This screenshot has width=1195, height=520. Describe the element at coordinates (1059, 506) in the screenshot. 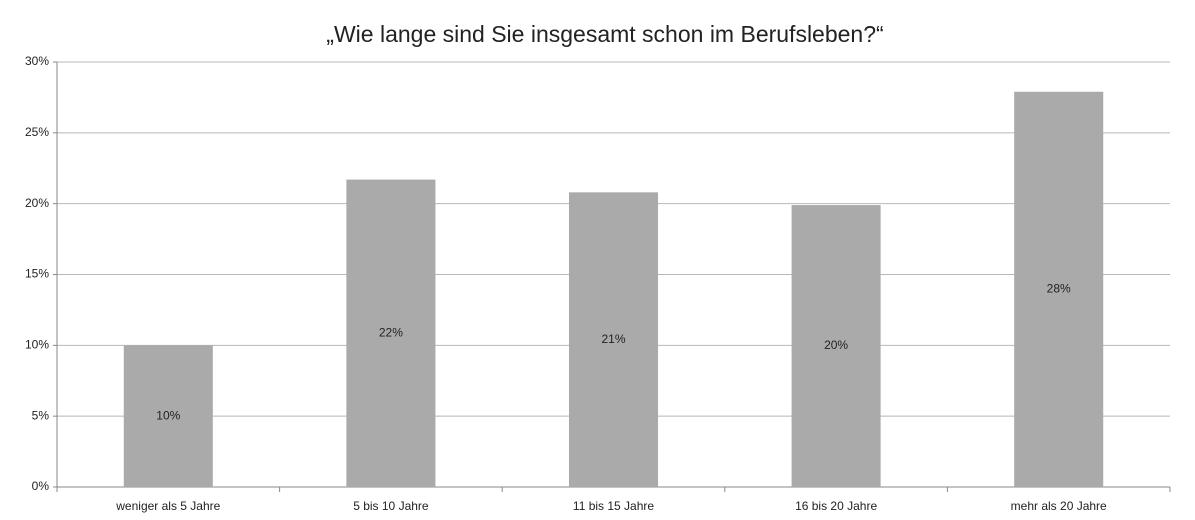

I see `x-tick-label: mehr als 20 Jahre` at that location.